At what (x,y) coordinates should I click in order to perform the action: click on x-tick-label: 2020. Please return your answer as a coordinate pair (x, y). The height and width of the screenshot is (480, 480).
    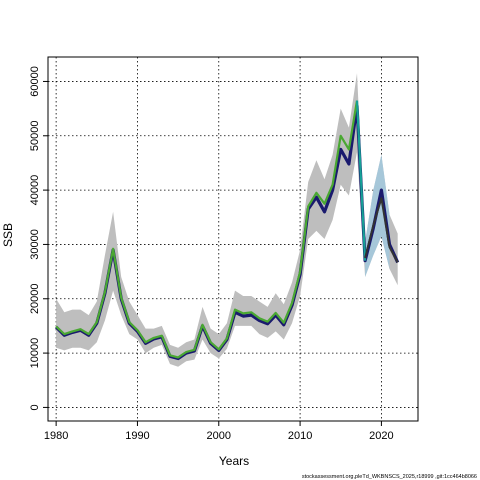
    Looking at the image, I should click on (381, 436).